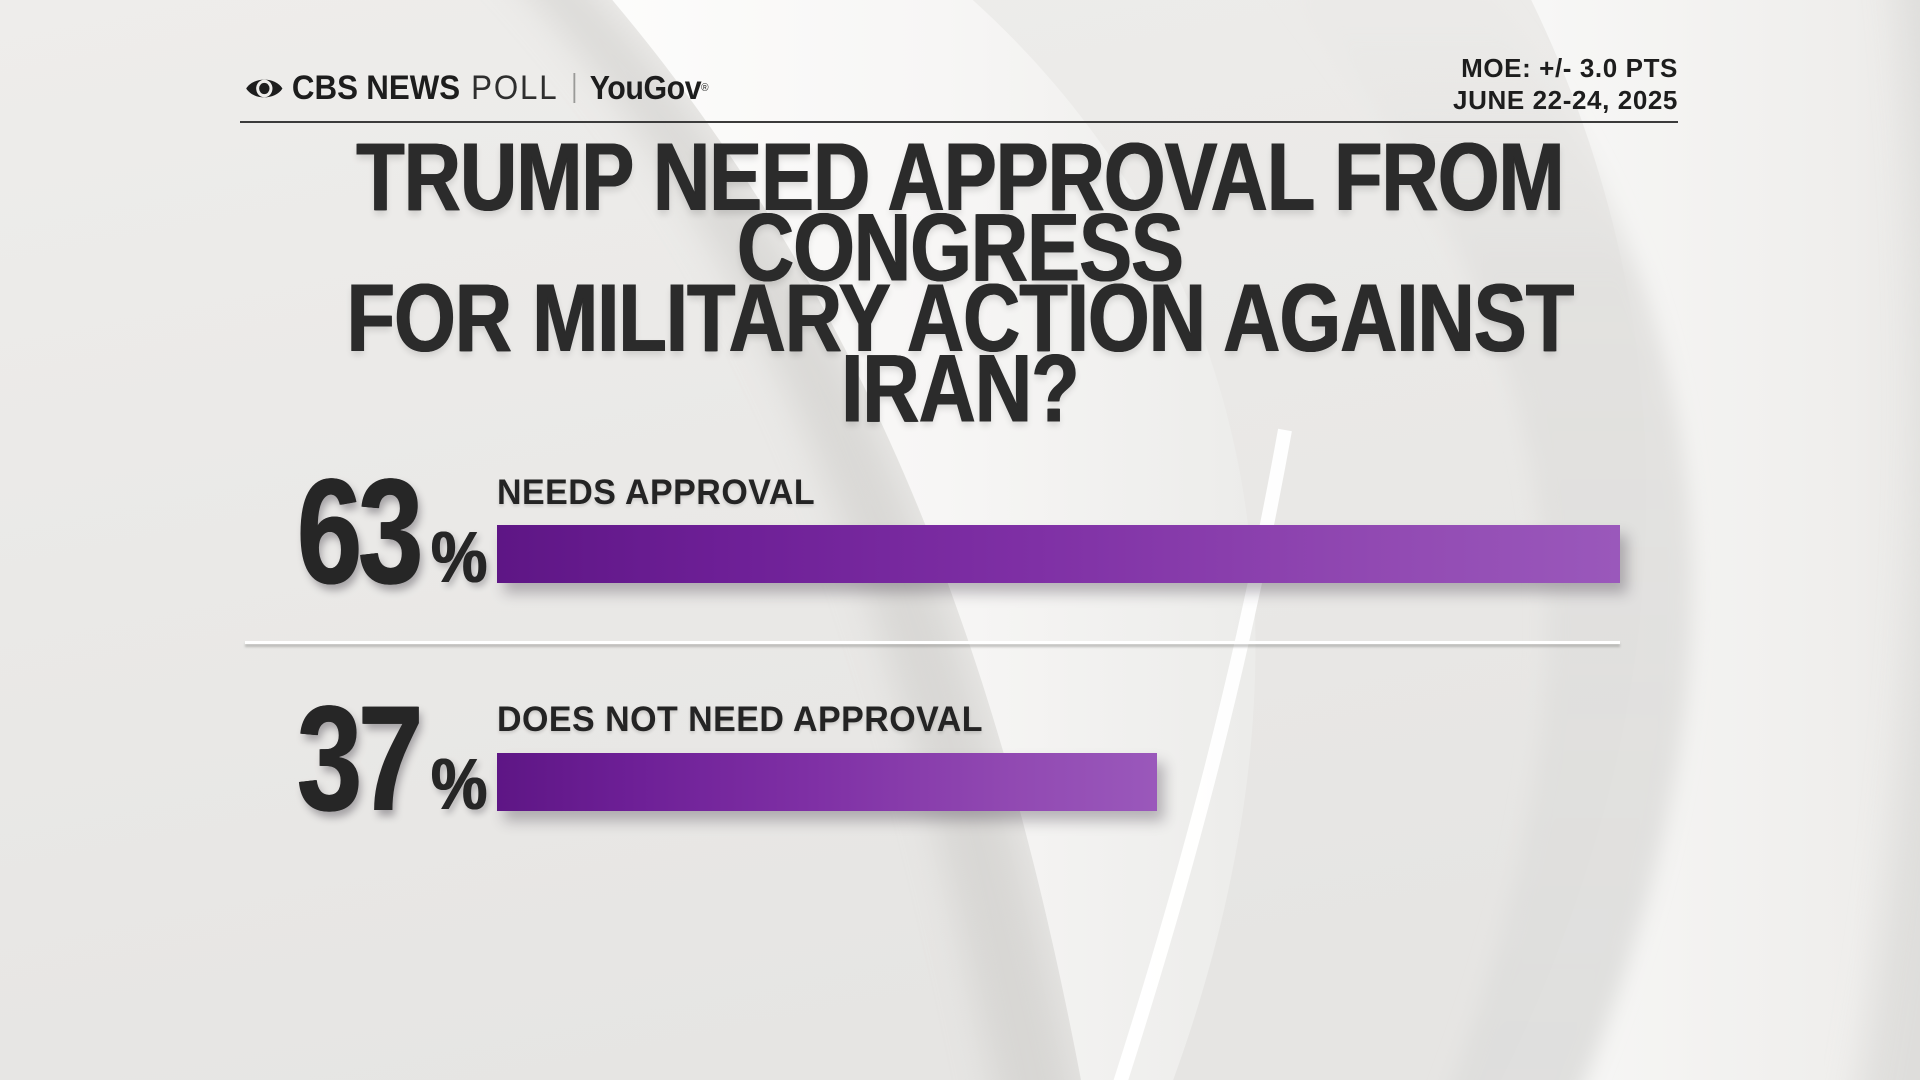  What do you see at coordinates (656, 492) in the screenshot?
I see `label-needs-approval: NEEDS APPROVAL` at bounding box center [656, 492].